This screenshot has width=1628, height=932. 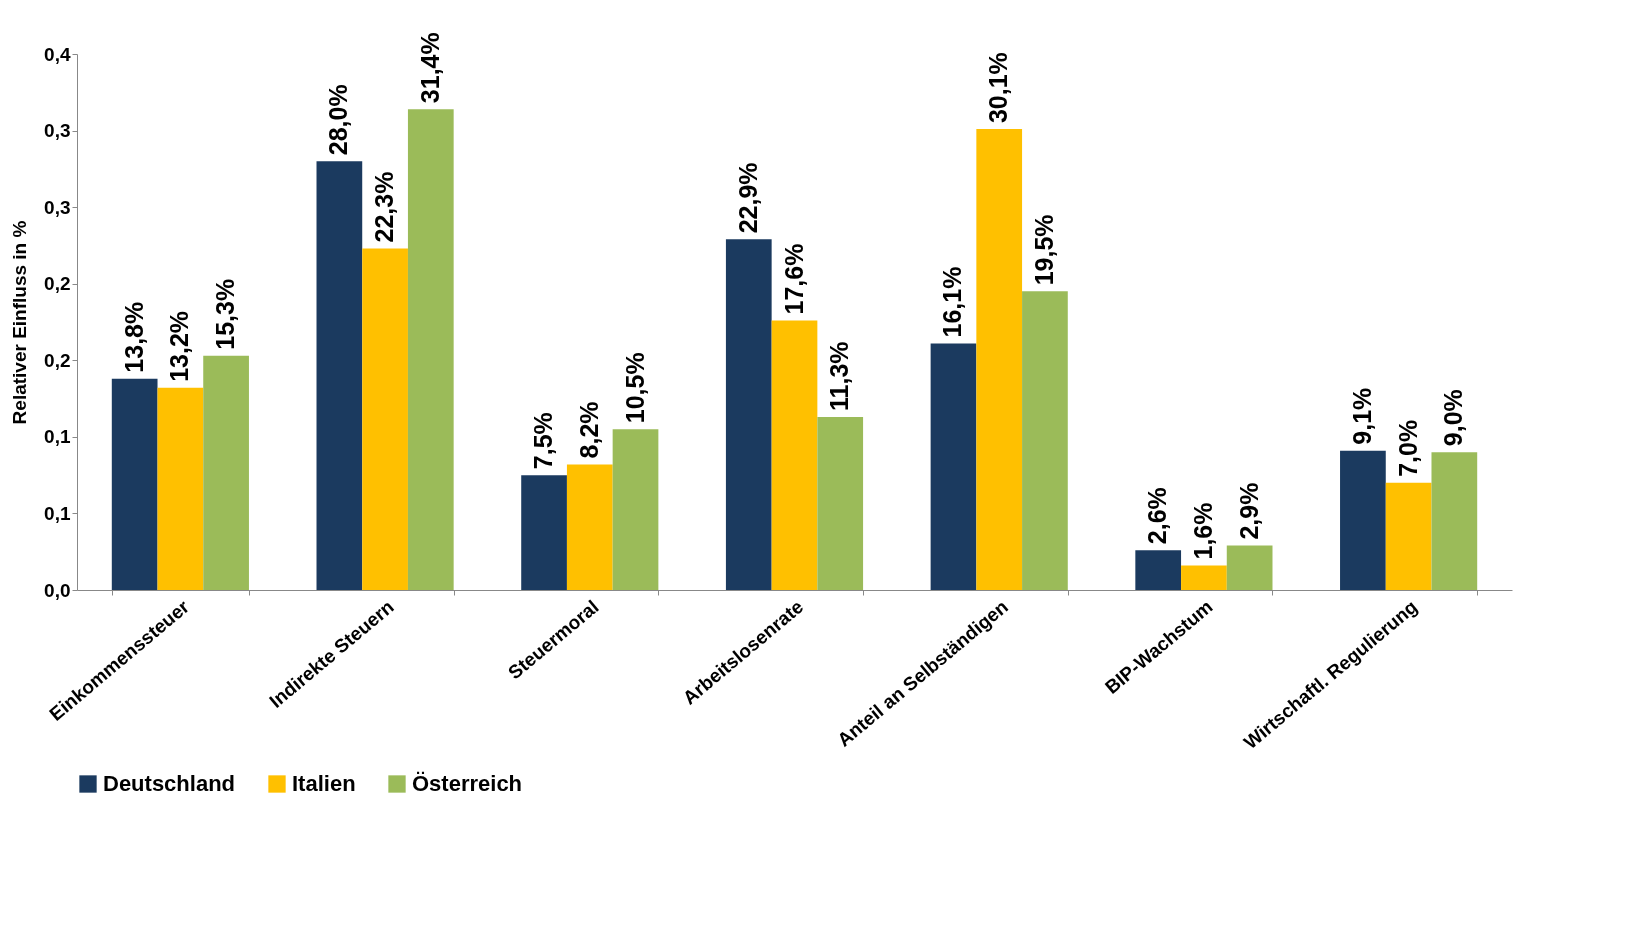 I want to click on data-label: 2,9%, so click(x=1248, y=511).